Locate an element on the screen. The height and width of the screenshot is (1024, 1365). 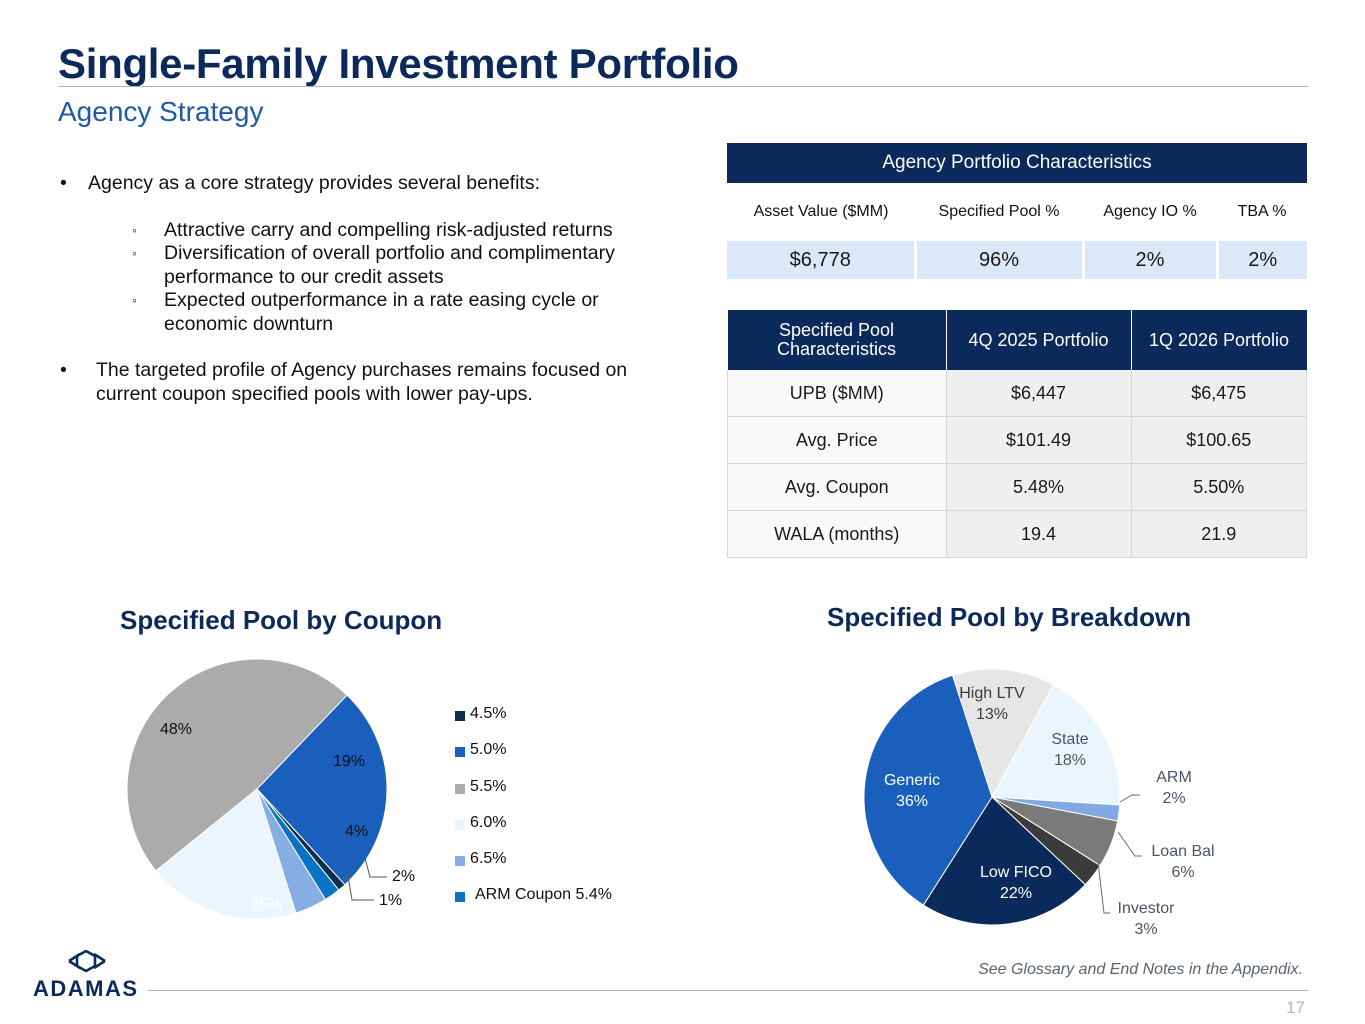
agency-value-agency-io: 2% is located at coordinates (1151, 260).